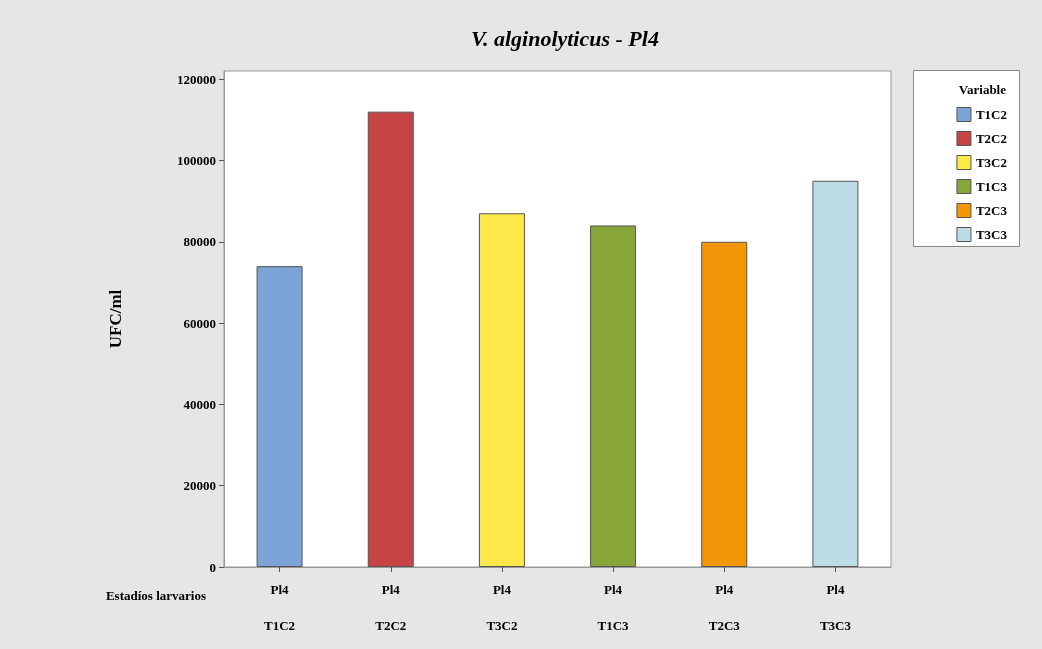 The height and width of the screenshot is (649, 1042). I want to click on y-tick-label: 100000, so click(196, 160).